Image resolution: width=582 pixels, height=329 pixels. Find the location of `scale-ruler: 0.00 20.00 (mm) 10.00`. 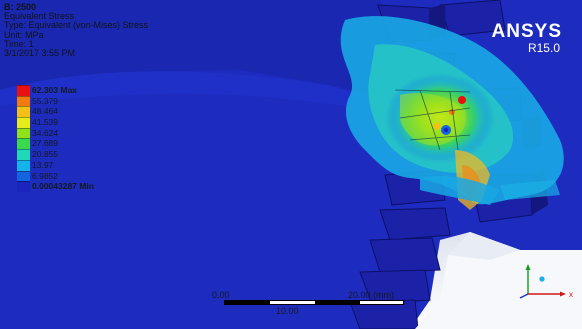

scale-ruler: 0.00 20.00 (mm) 10.00 is located at coordinates (315, 305).